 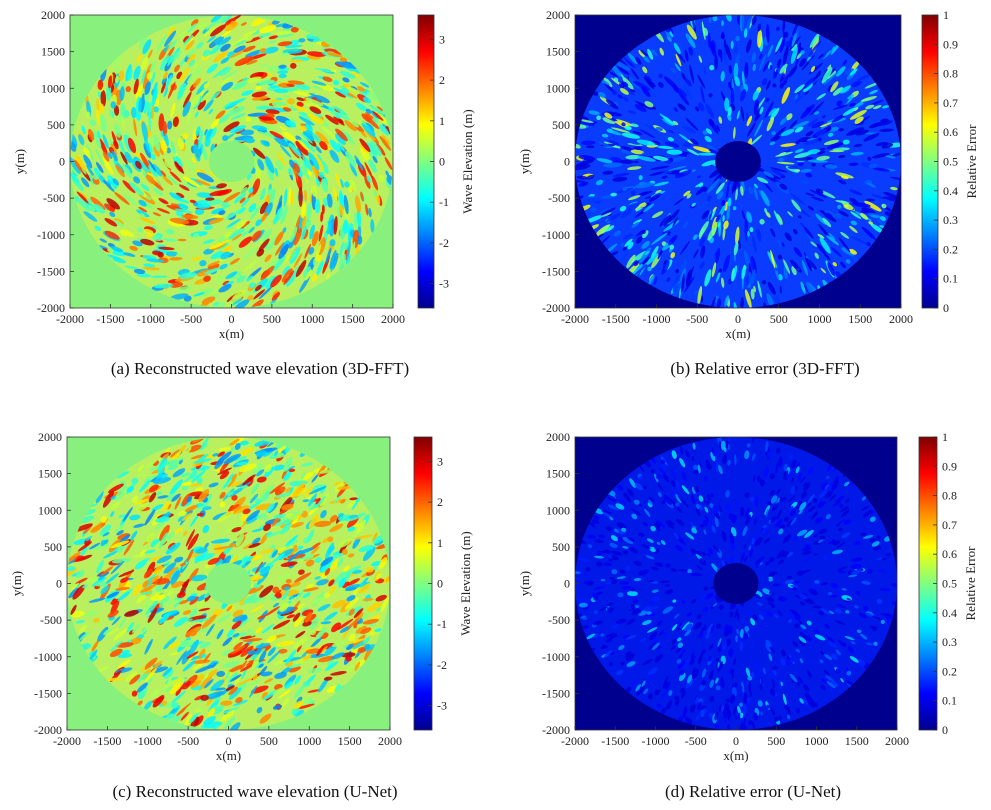 I want to click on heatmap-field, so click(x=736, y=583).